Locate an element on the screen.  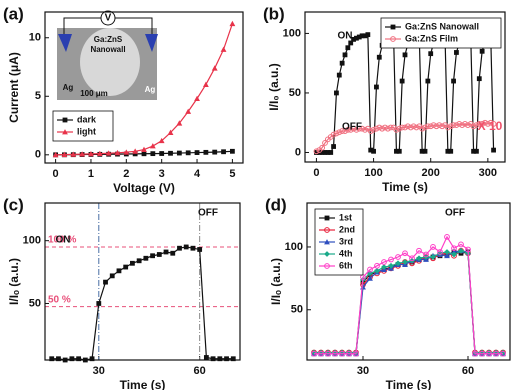
x-tick-label: 200 is located at coordinates (431, 173).